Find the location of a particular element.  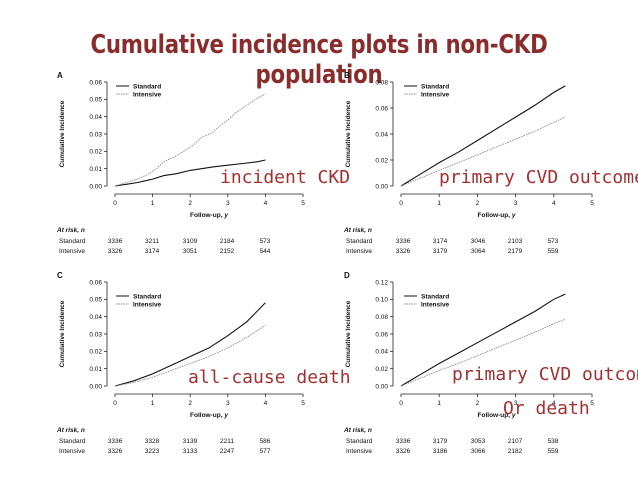

y-tick-label: 0.10 is located at coordinates (381, 300).